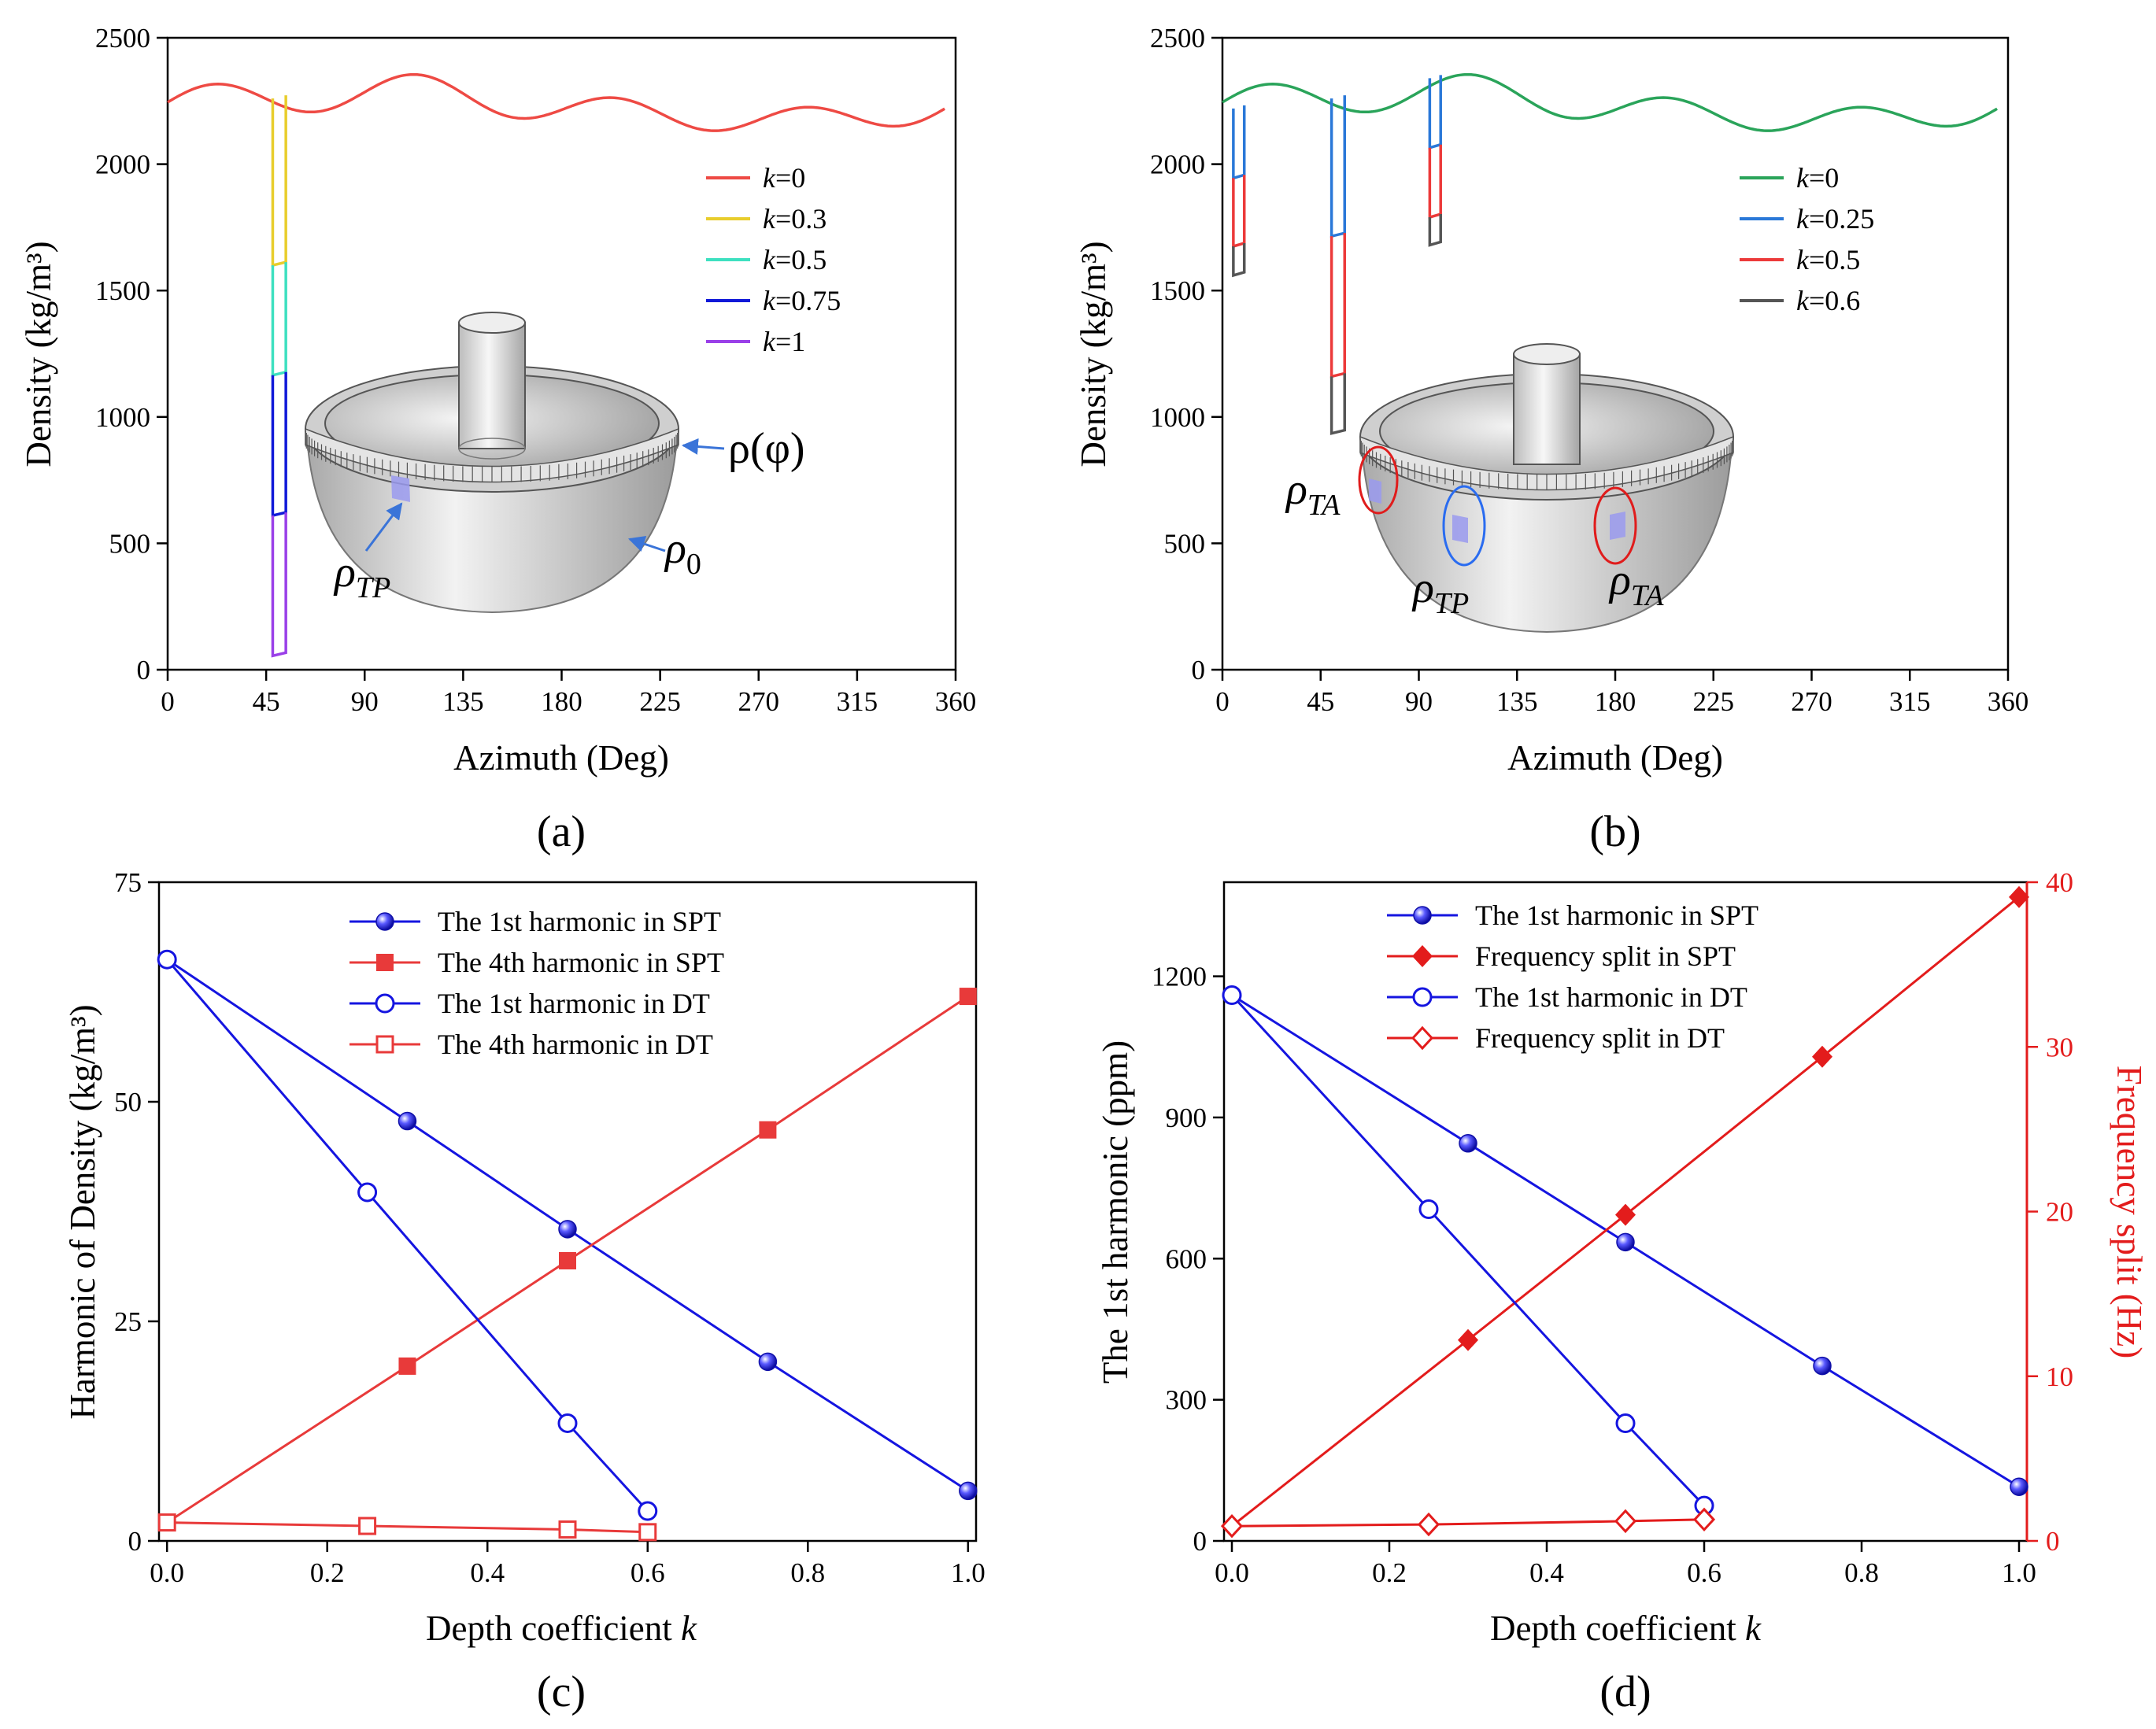 The image size is (2156, 1729). I want to click on label-rho-ta-left: ρTA, so click(1313, 493).